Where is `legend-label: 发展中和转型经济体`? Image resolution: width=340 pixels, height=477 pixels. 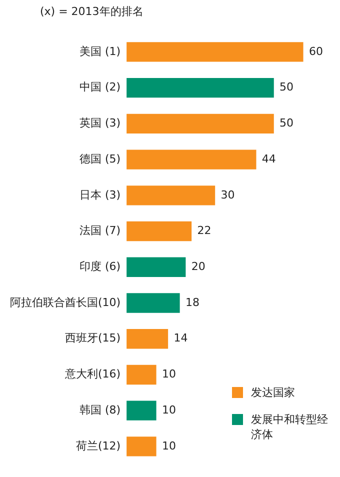 legend-label: 发展中和转型经济体 is located at coordinates (290, 427).